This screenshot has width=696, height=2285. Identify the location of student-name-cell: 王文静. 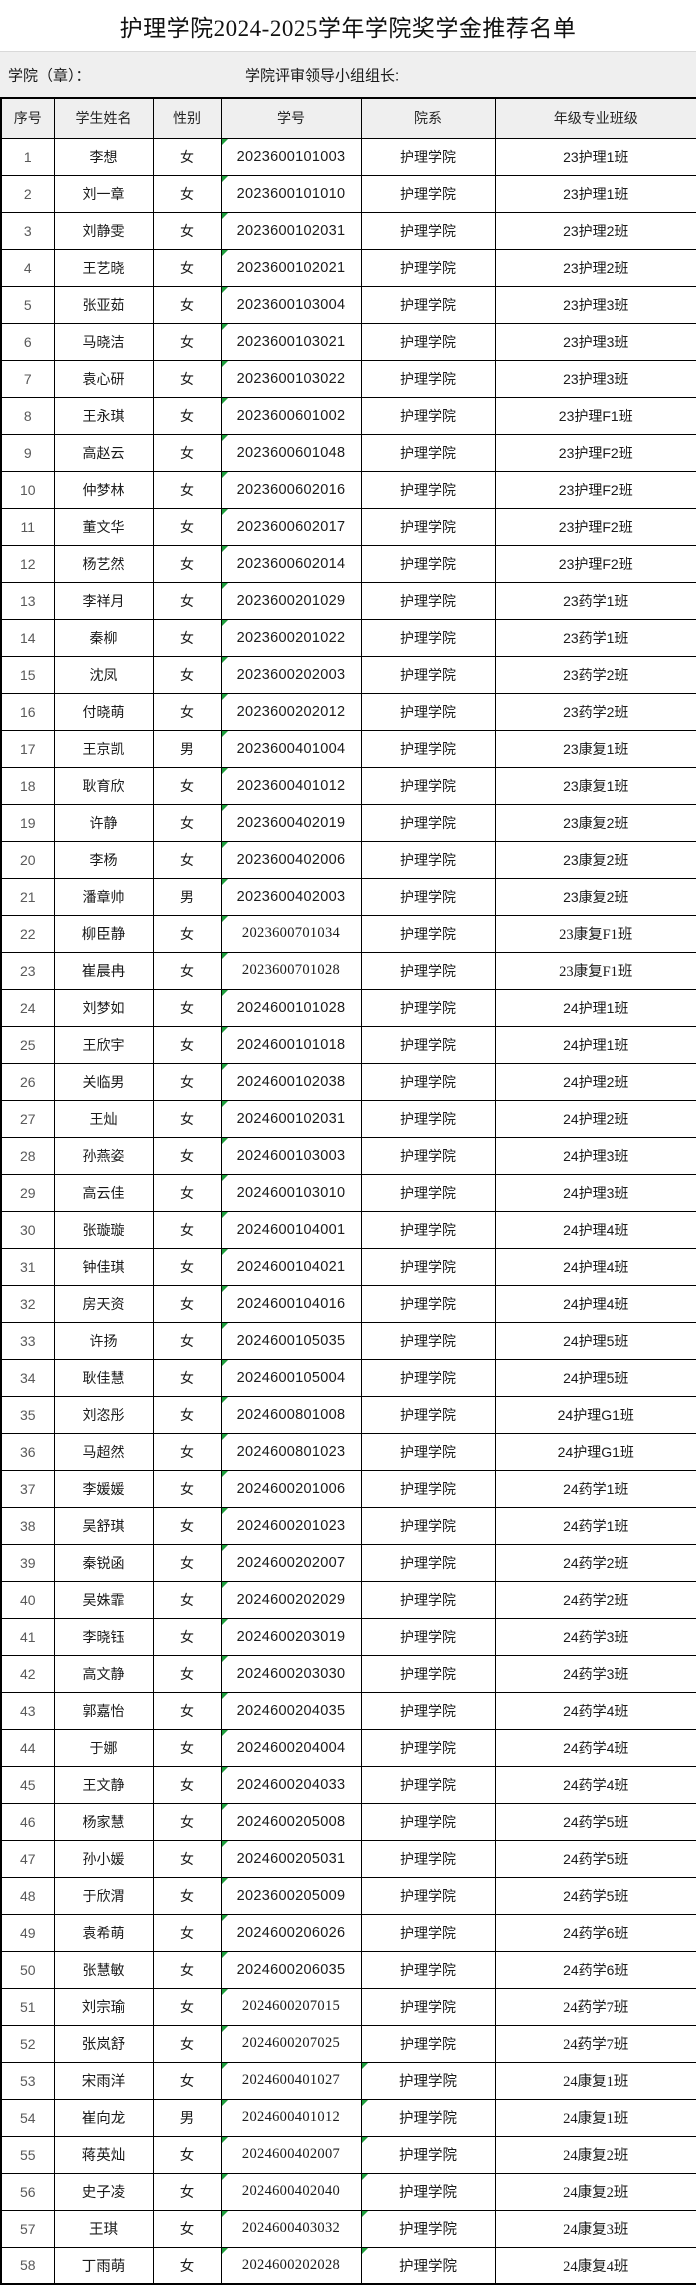
(103, 1784).